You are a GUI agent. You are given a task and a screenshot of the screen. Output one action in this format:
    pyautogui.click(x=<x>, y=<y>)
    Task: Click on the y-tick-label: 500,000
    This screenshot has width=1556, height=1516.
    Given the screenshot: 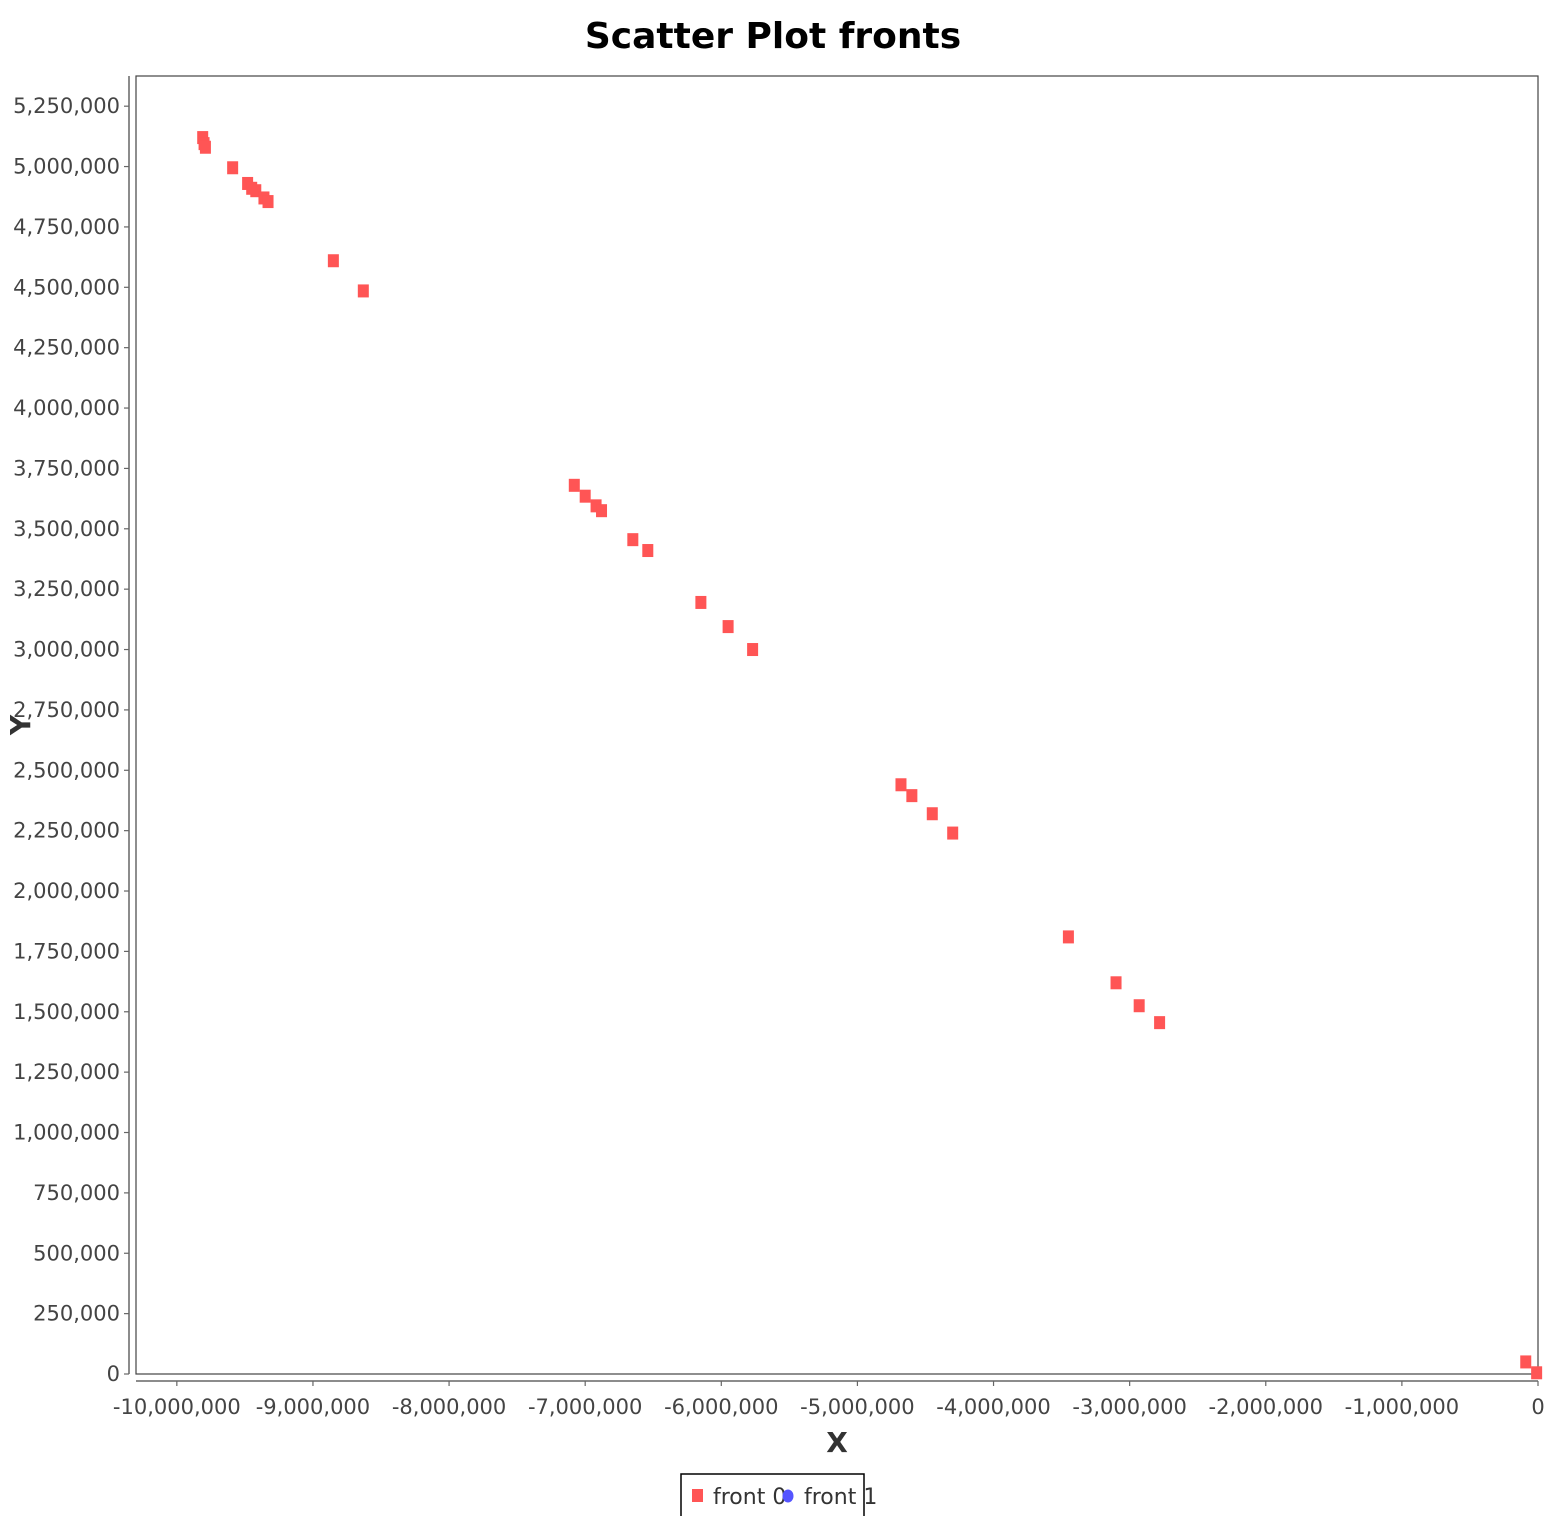 What is the action you would take?
    pyautogui.click(x=76, y=1253)
    